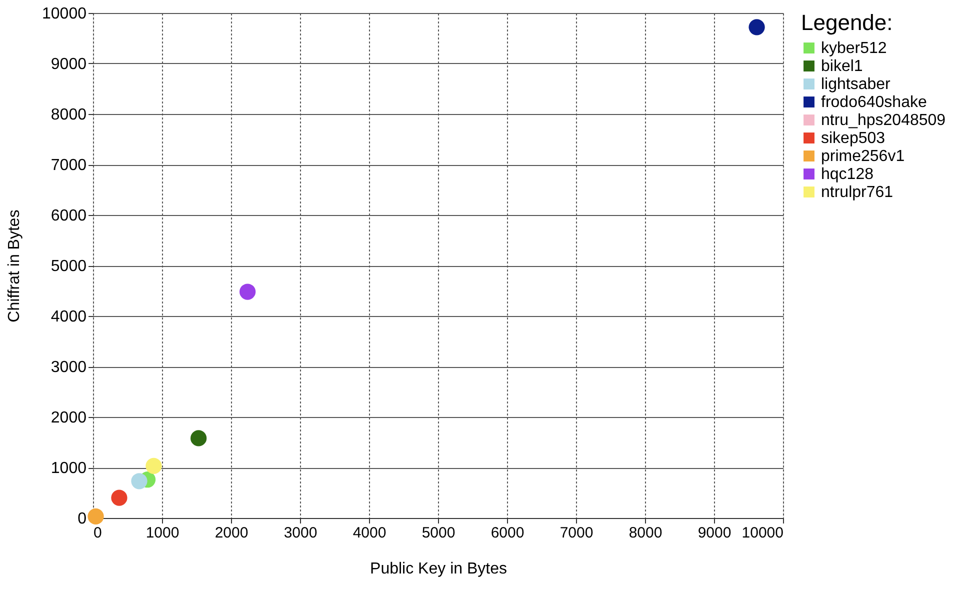 Image resolution: width=976 pixels, height=600 pixels. Describe the element at coordinates (847, 22) in the screenshot. I see `legend-title: Legende:` at that location.